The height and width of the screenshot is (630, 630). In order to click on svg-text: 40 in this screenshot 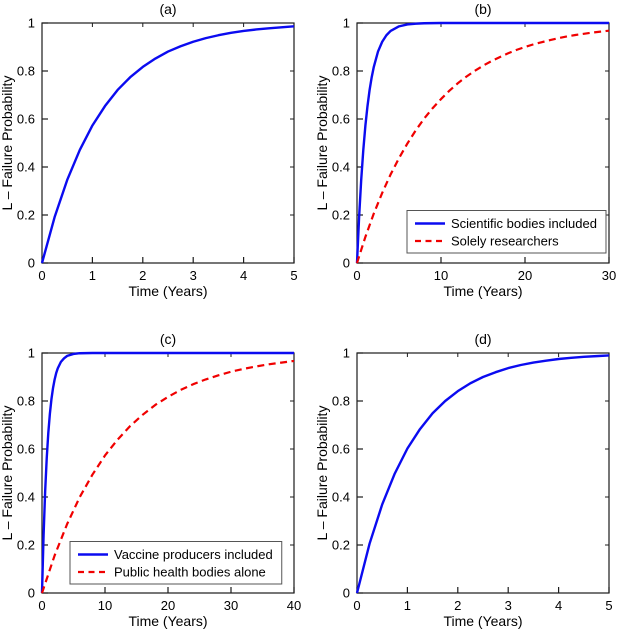, I will do `click(294, 605)`.